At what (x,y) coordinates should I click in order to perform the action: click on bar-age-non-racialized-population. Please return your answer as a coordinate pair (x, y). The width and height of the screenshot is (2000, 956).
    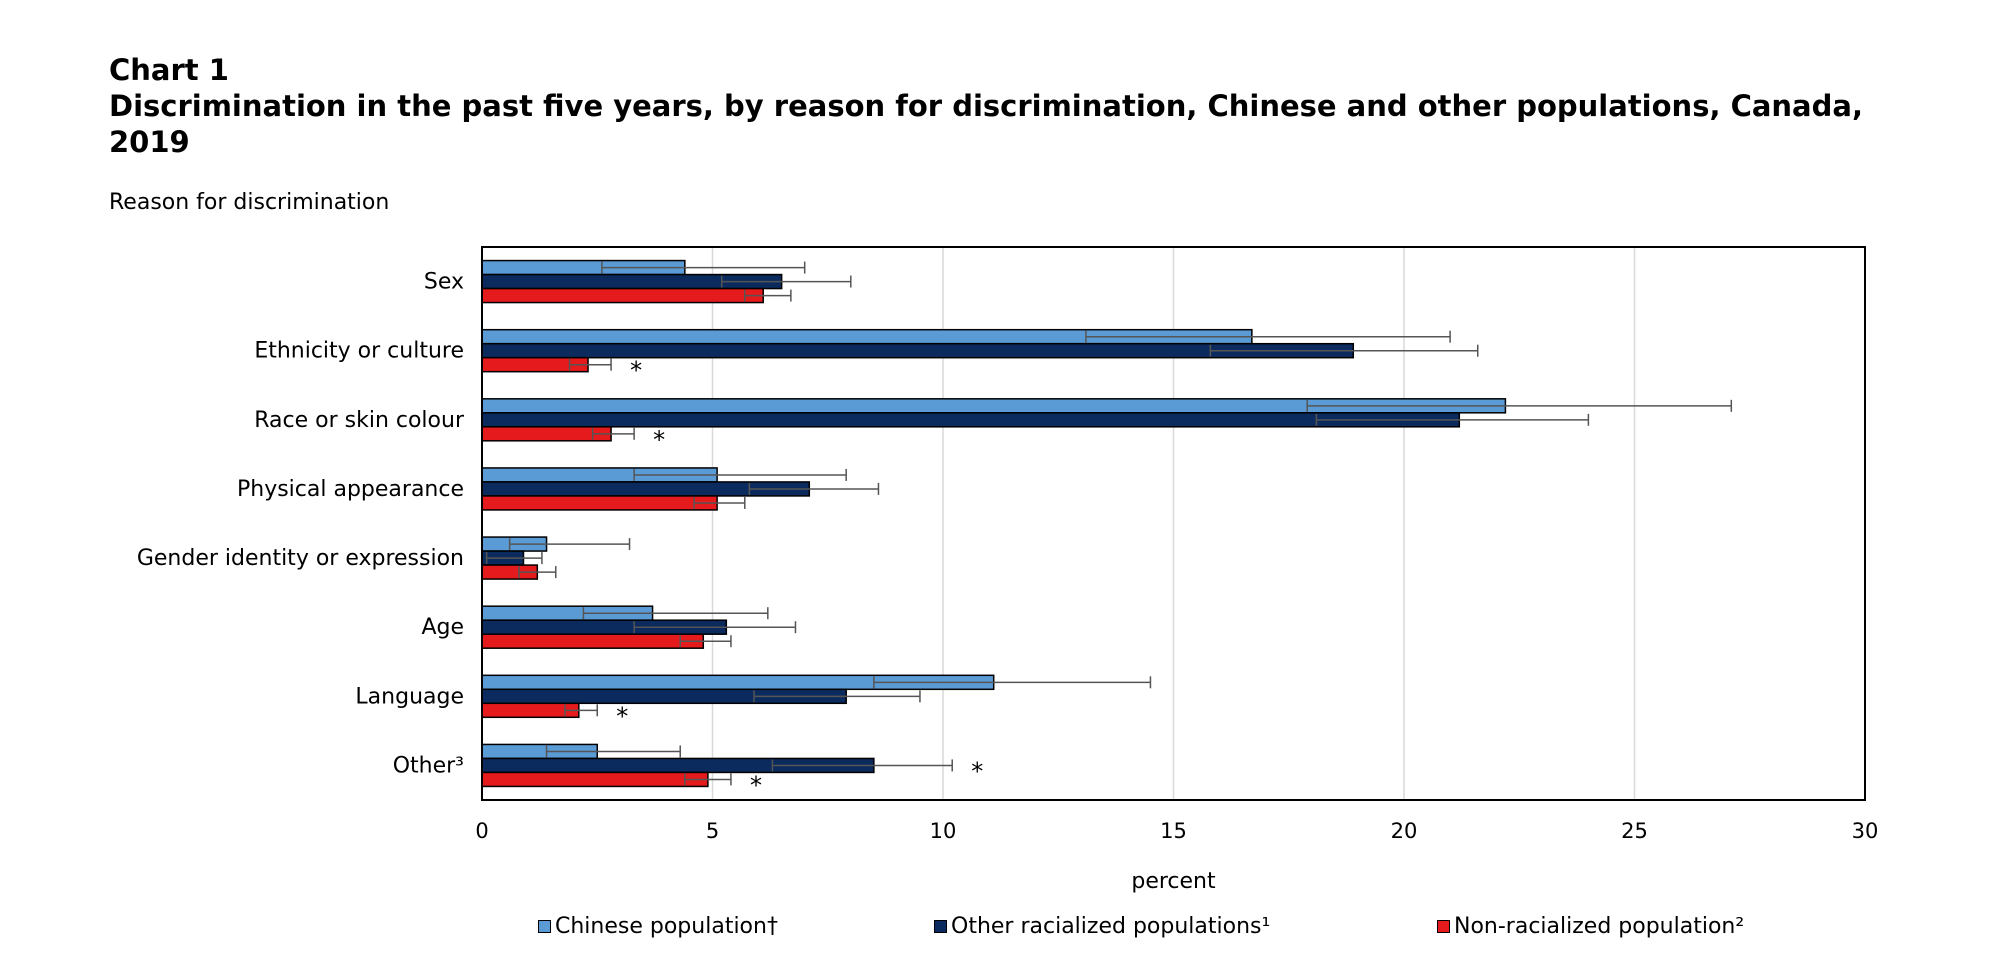
    Looking at the image, I should click on (593, 641).